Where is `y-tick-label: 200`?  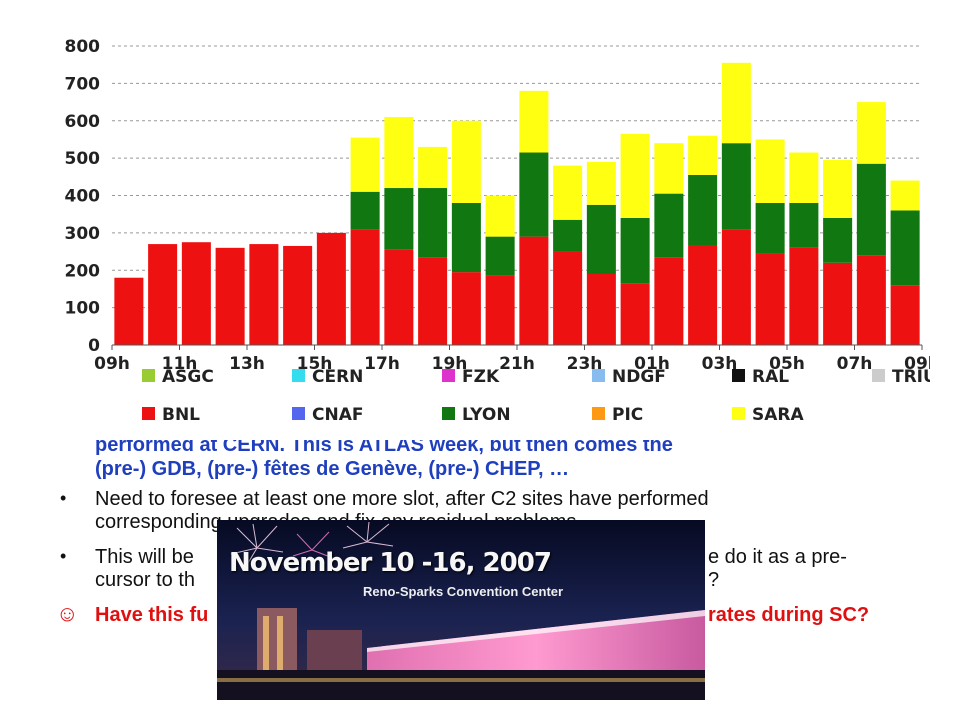 y-tick-label: 200 is located at coordinates (83, 271).